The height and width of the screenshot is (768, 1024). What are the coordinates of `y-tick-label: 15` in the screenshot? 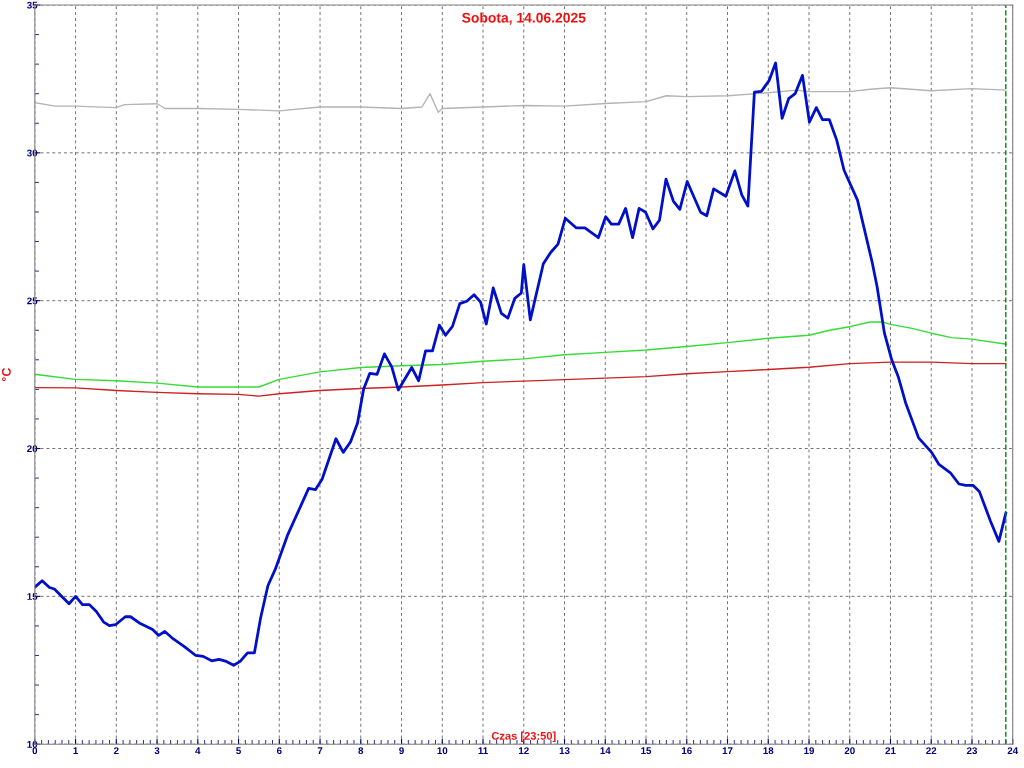 It's located at (32, 596).